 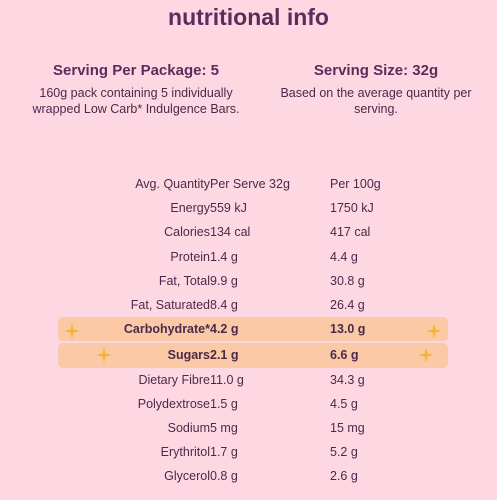 What do you see at coordinates (188, 427) in the screenshot?
I see `row-label: Sodium` at bounding box center [188, 427].